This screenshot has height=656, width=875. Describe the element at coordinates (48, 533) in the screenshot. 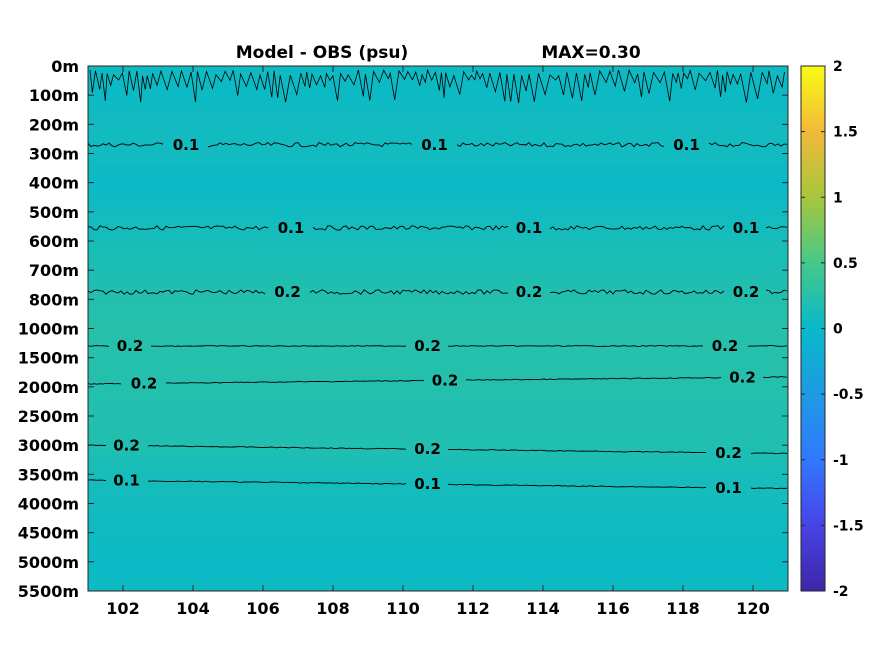

I see `y-tick-label: 4500m` at that location.